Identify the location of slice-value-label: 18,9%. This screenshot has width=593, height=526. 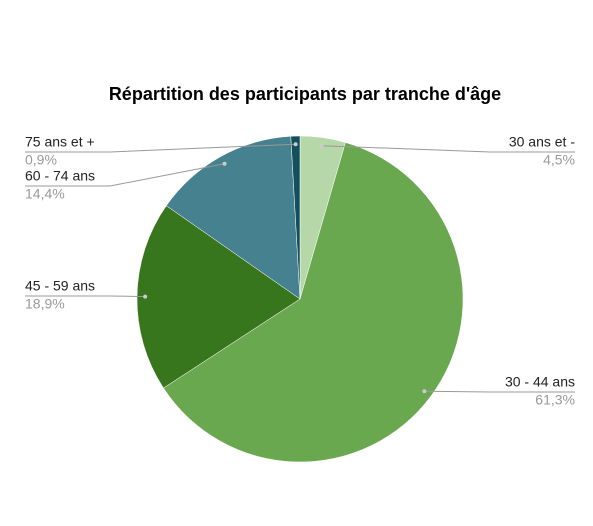
(45, 304).